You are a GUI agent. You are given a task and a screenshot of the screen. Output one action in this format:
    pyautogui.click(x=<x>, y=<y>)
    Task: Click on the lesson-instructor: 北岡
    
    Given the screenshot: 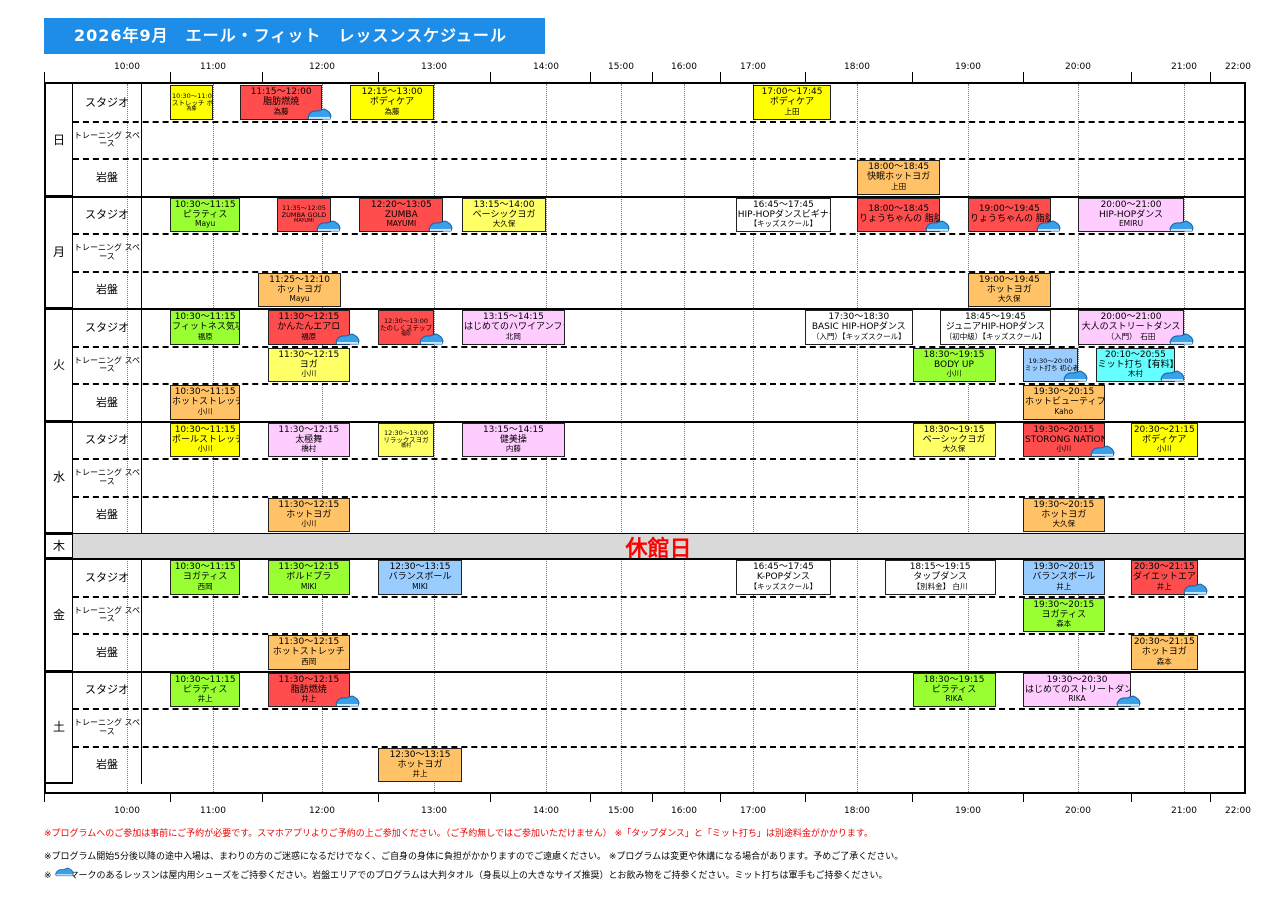 What is the action you would take?
    pyautogui.click(x=513, y=336)
    